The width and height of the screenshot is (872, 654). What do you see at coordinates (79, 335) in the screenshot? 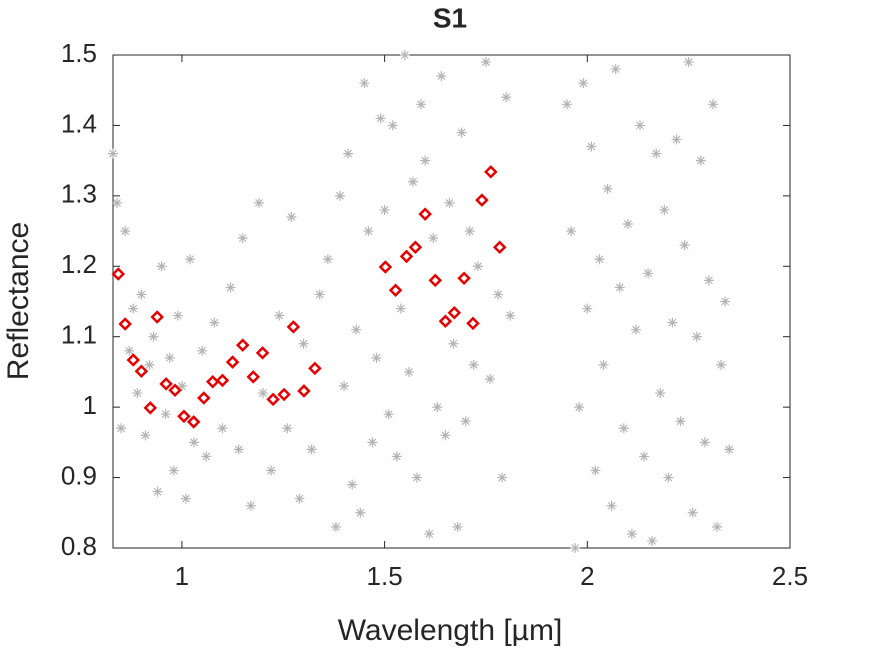
I see `y-tick-label: 1.1` at bounding box center [79, 335].